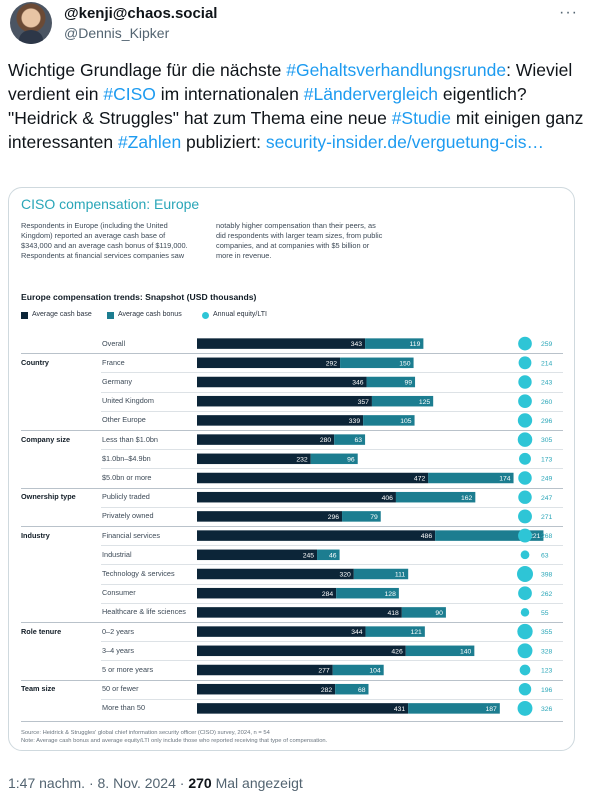 The height and width of the screenshot is (800, 599). Describe the element at coordinates (324, 671) in the screenshot. I see `bar-base-label: 277` at that location.